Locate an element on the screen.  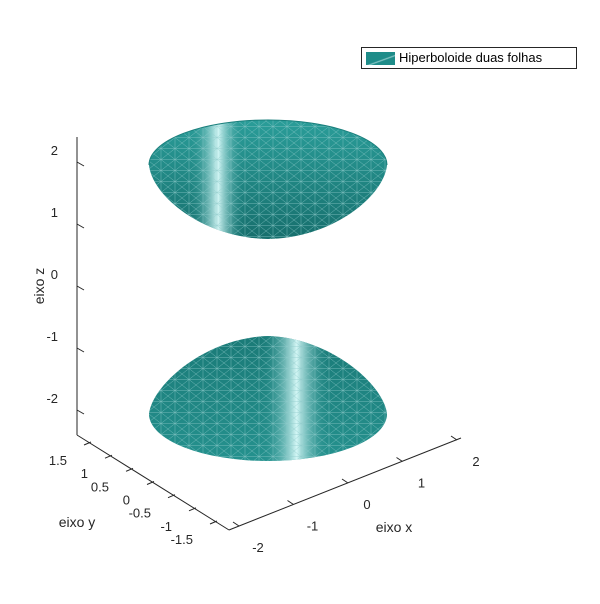
x-axis-ticks: -2 -1 0 1 2 is located at coordinates (356, 495).